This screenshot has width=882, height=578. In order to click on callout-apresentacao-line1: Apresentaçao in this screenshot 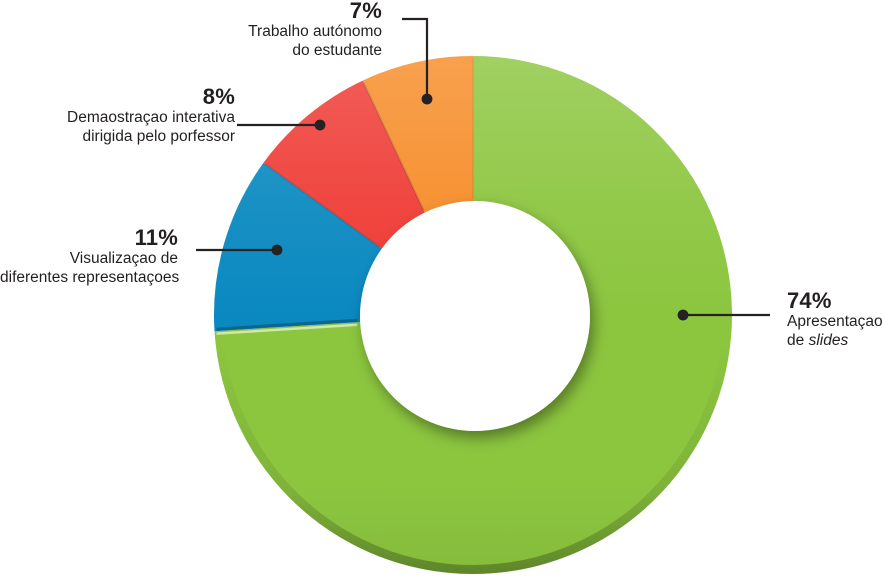, I will do `click(834, 321)`.